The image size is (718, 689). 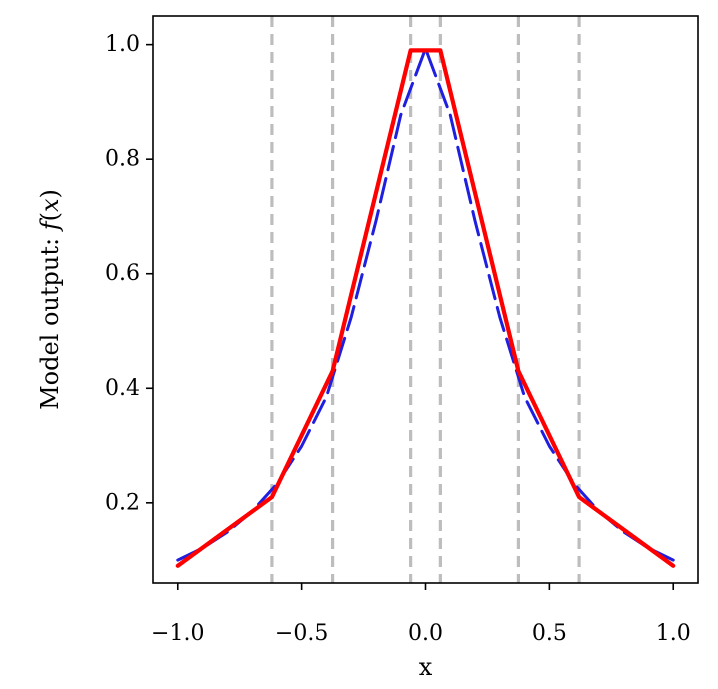 What do you see at coordinates (122, 388) in the screenshot?
I see `y-tick-label: 0.4` at bounding box center [122, 388].